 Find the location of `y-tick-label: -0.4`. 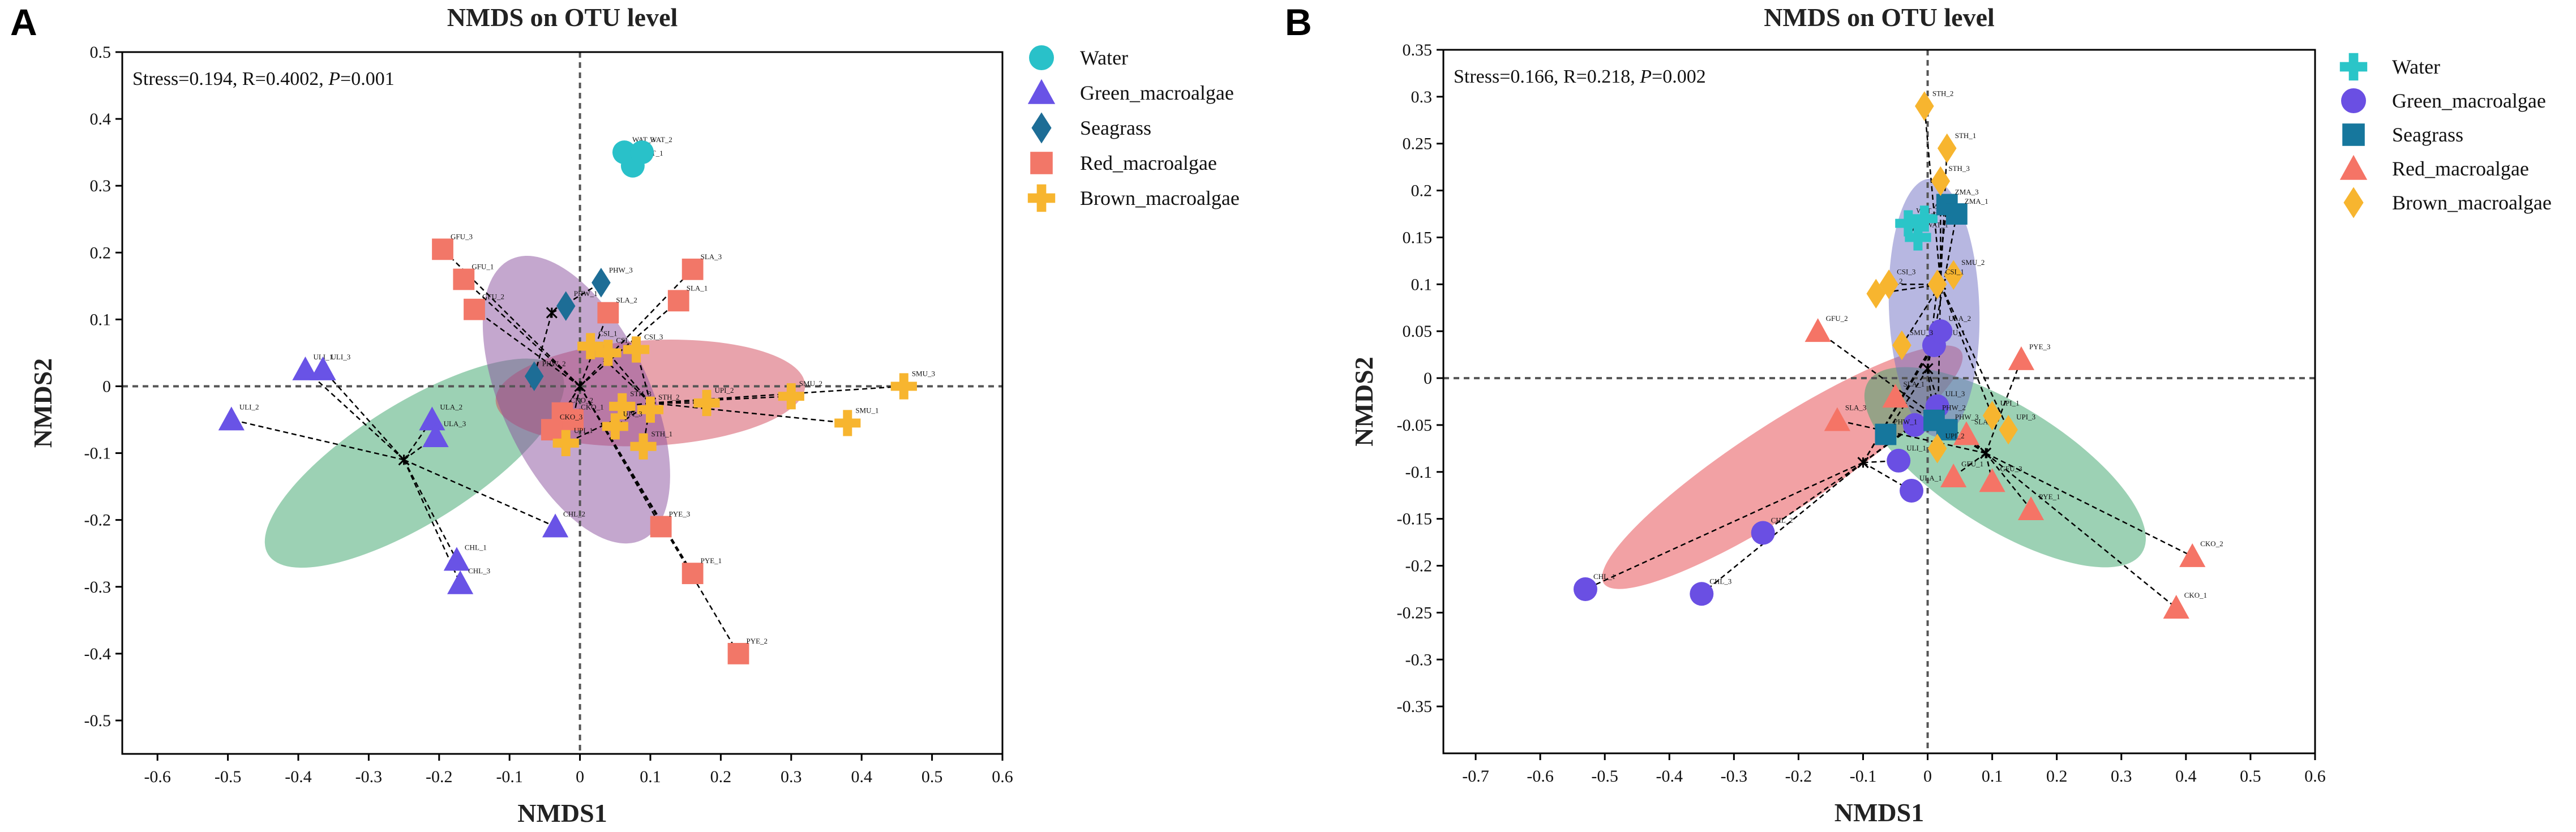

y-tick-label: -0.4 is located at coordinates (98, 654).